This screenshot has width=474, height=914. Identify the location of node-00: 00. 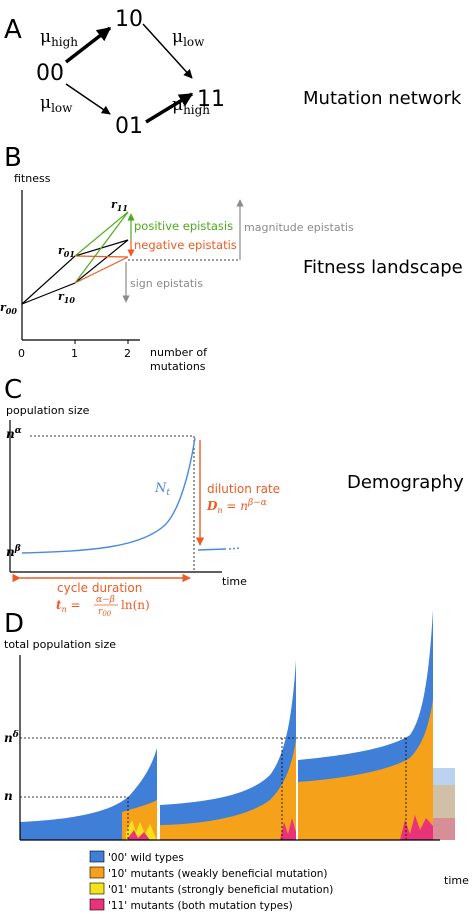
(50, 73).